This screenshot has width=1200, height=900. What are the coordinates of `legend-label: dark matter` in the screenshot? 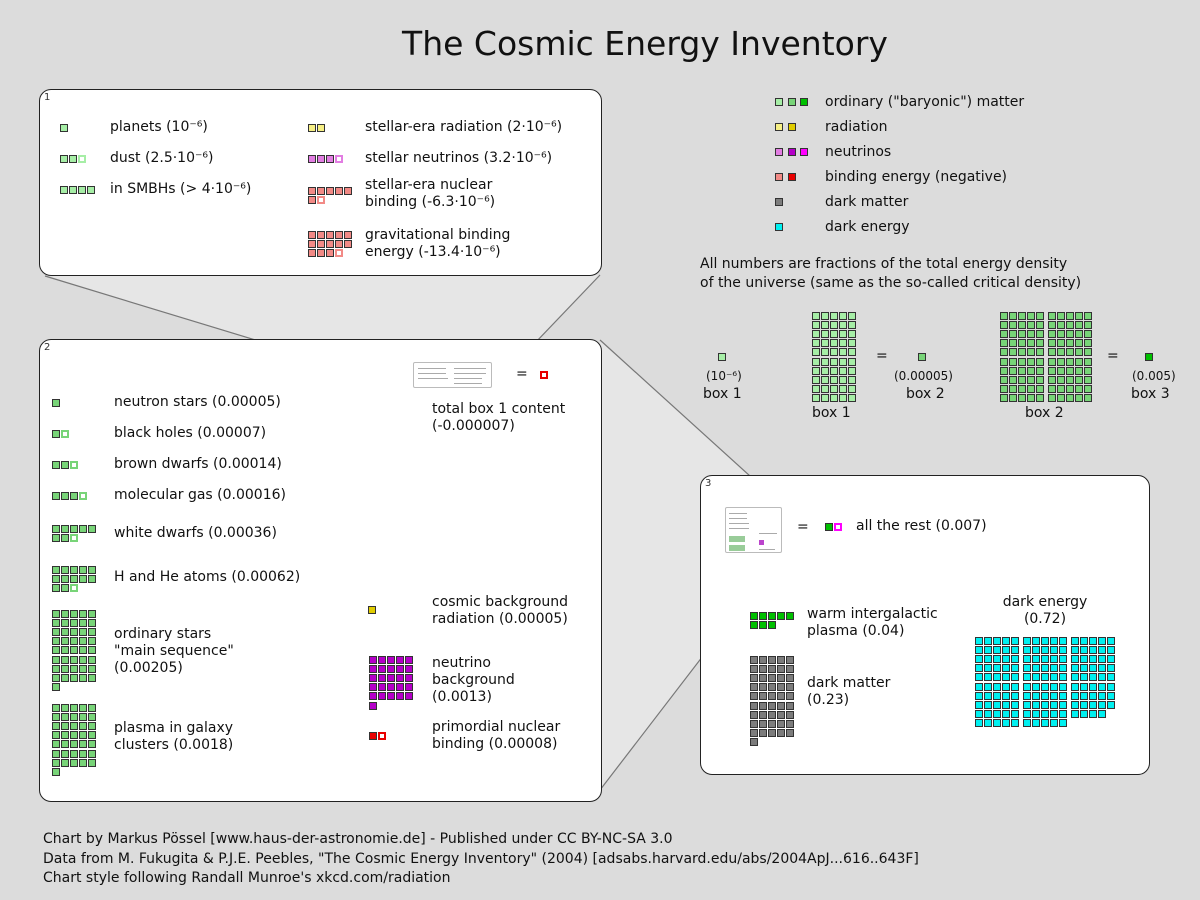 It's located at (867, 202).